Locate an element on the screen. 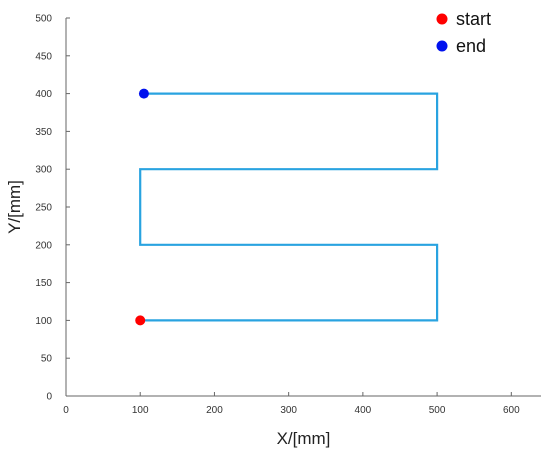  y-axis-label: Y/[mm] is located at coordinates (14, 207).